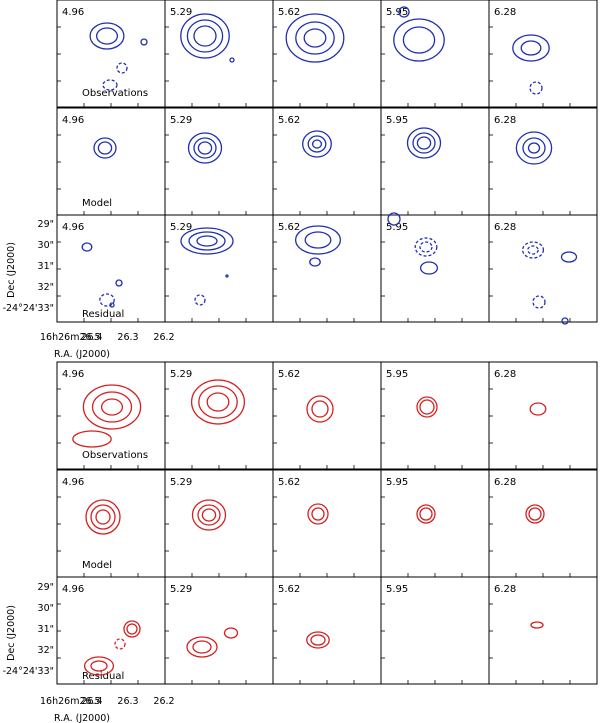 This screenshot has height=723, width=600. What do you see at coordinates (163, 337) in the screenshot?
I see `x-tick-label: 26.2` at bounding box center [163, 337].